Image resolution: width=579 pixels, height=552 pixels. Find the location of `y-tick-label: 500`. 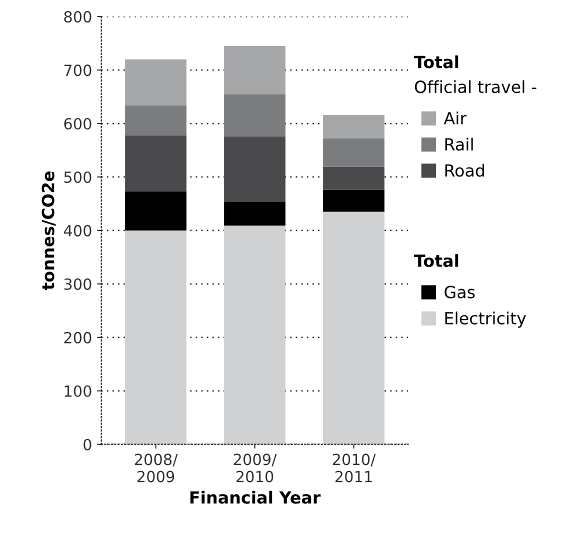

y-tick-label: 500 is located at coordinates (78, 177).